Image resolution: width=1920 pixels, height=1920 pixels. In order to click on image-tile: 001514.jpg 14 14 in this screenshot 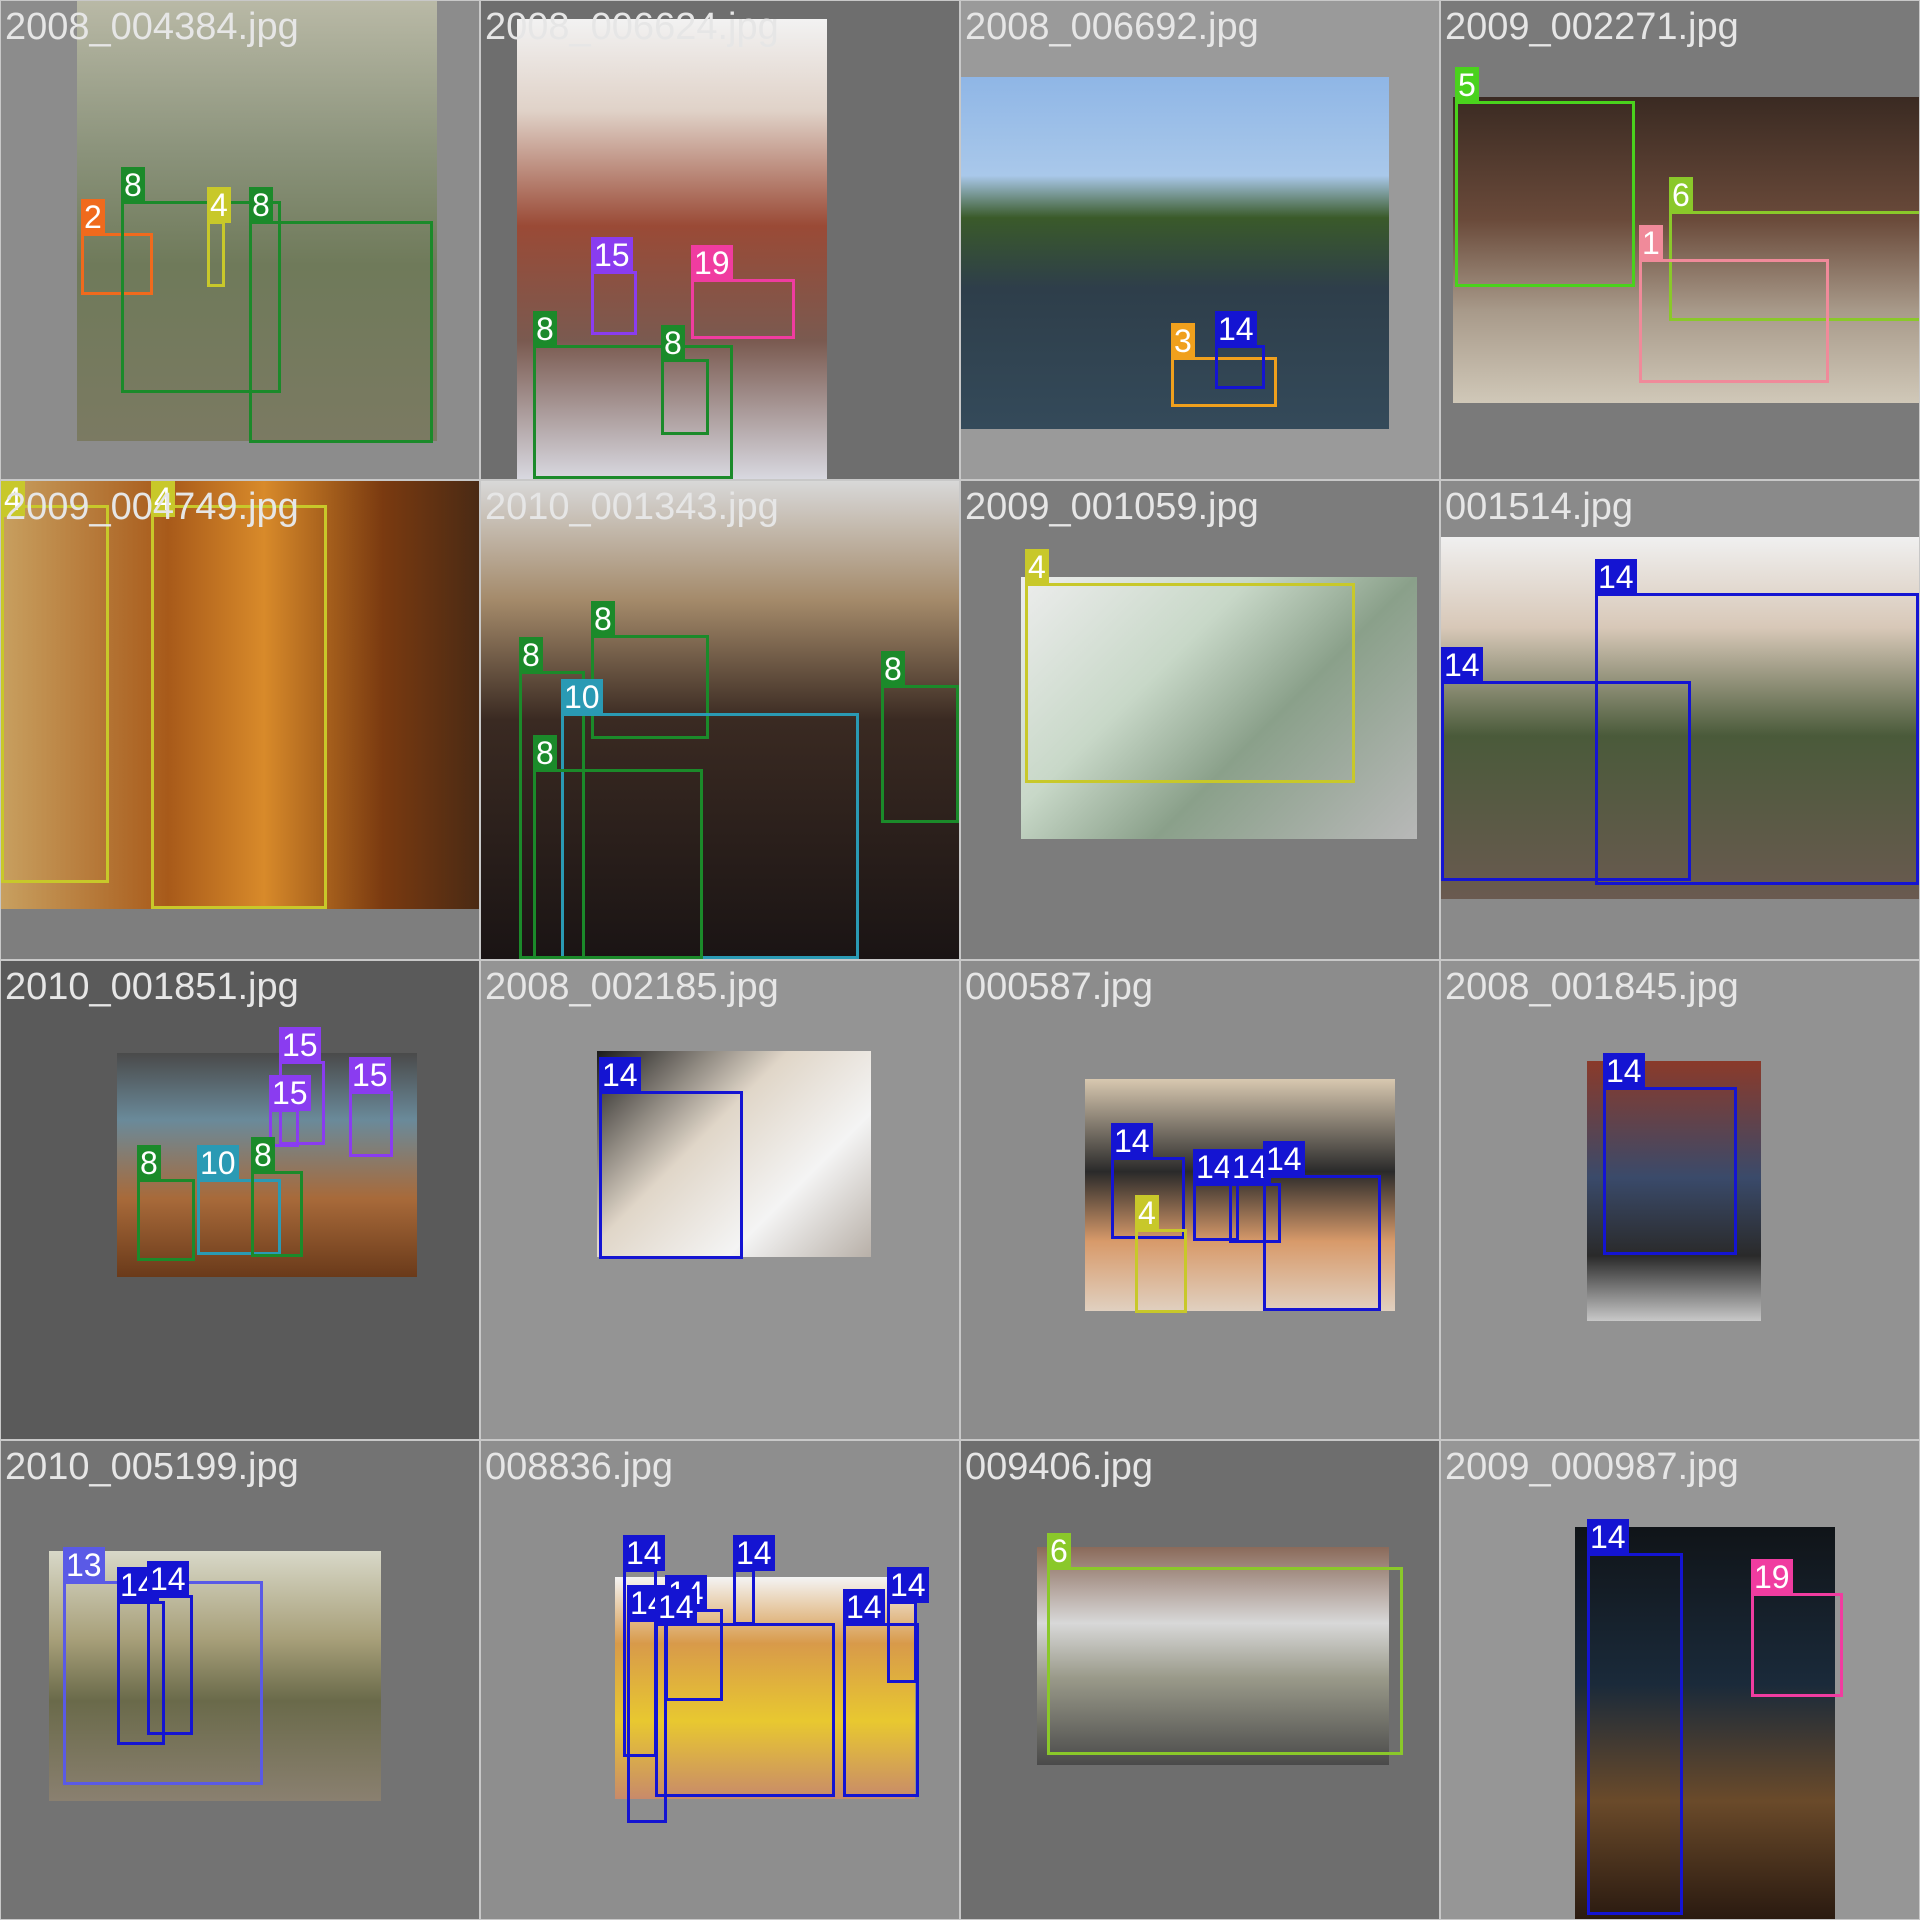, I will do `click(1680, 720)`.